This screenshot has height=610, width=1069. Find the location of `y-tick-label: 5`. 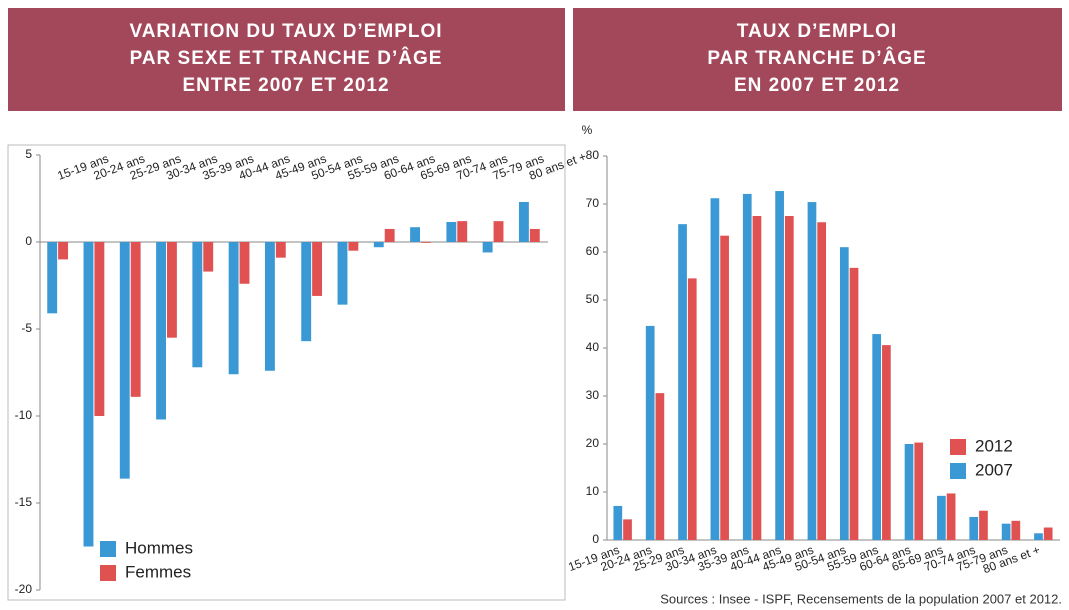

y-tick-label: 5 is located at coordinates (28, 154).